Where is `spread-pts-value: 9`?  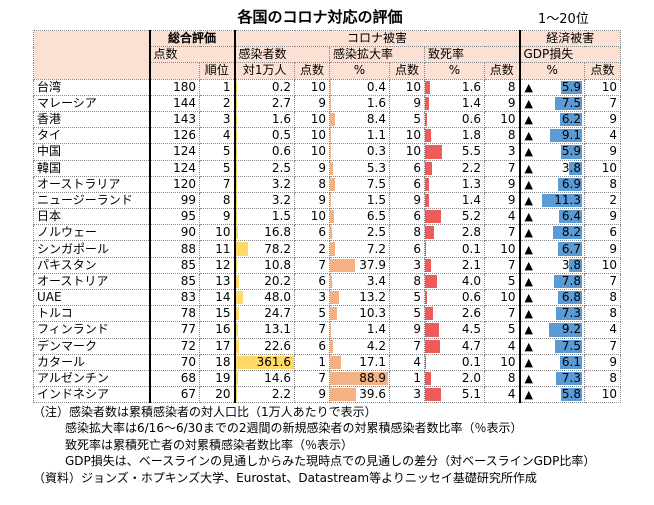
spread-pts-value: 9 is located at coordinates (417, 199).